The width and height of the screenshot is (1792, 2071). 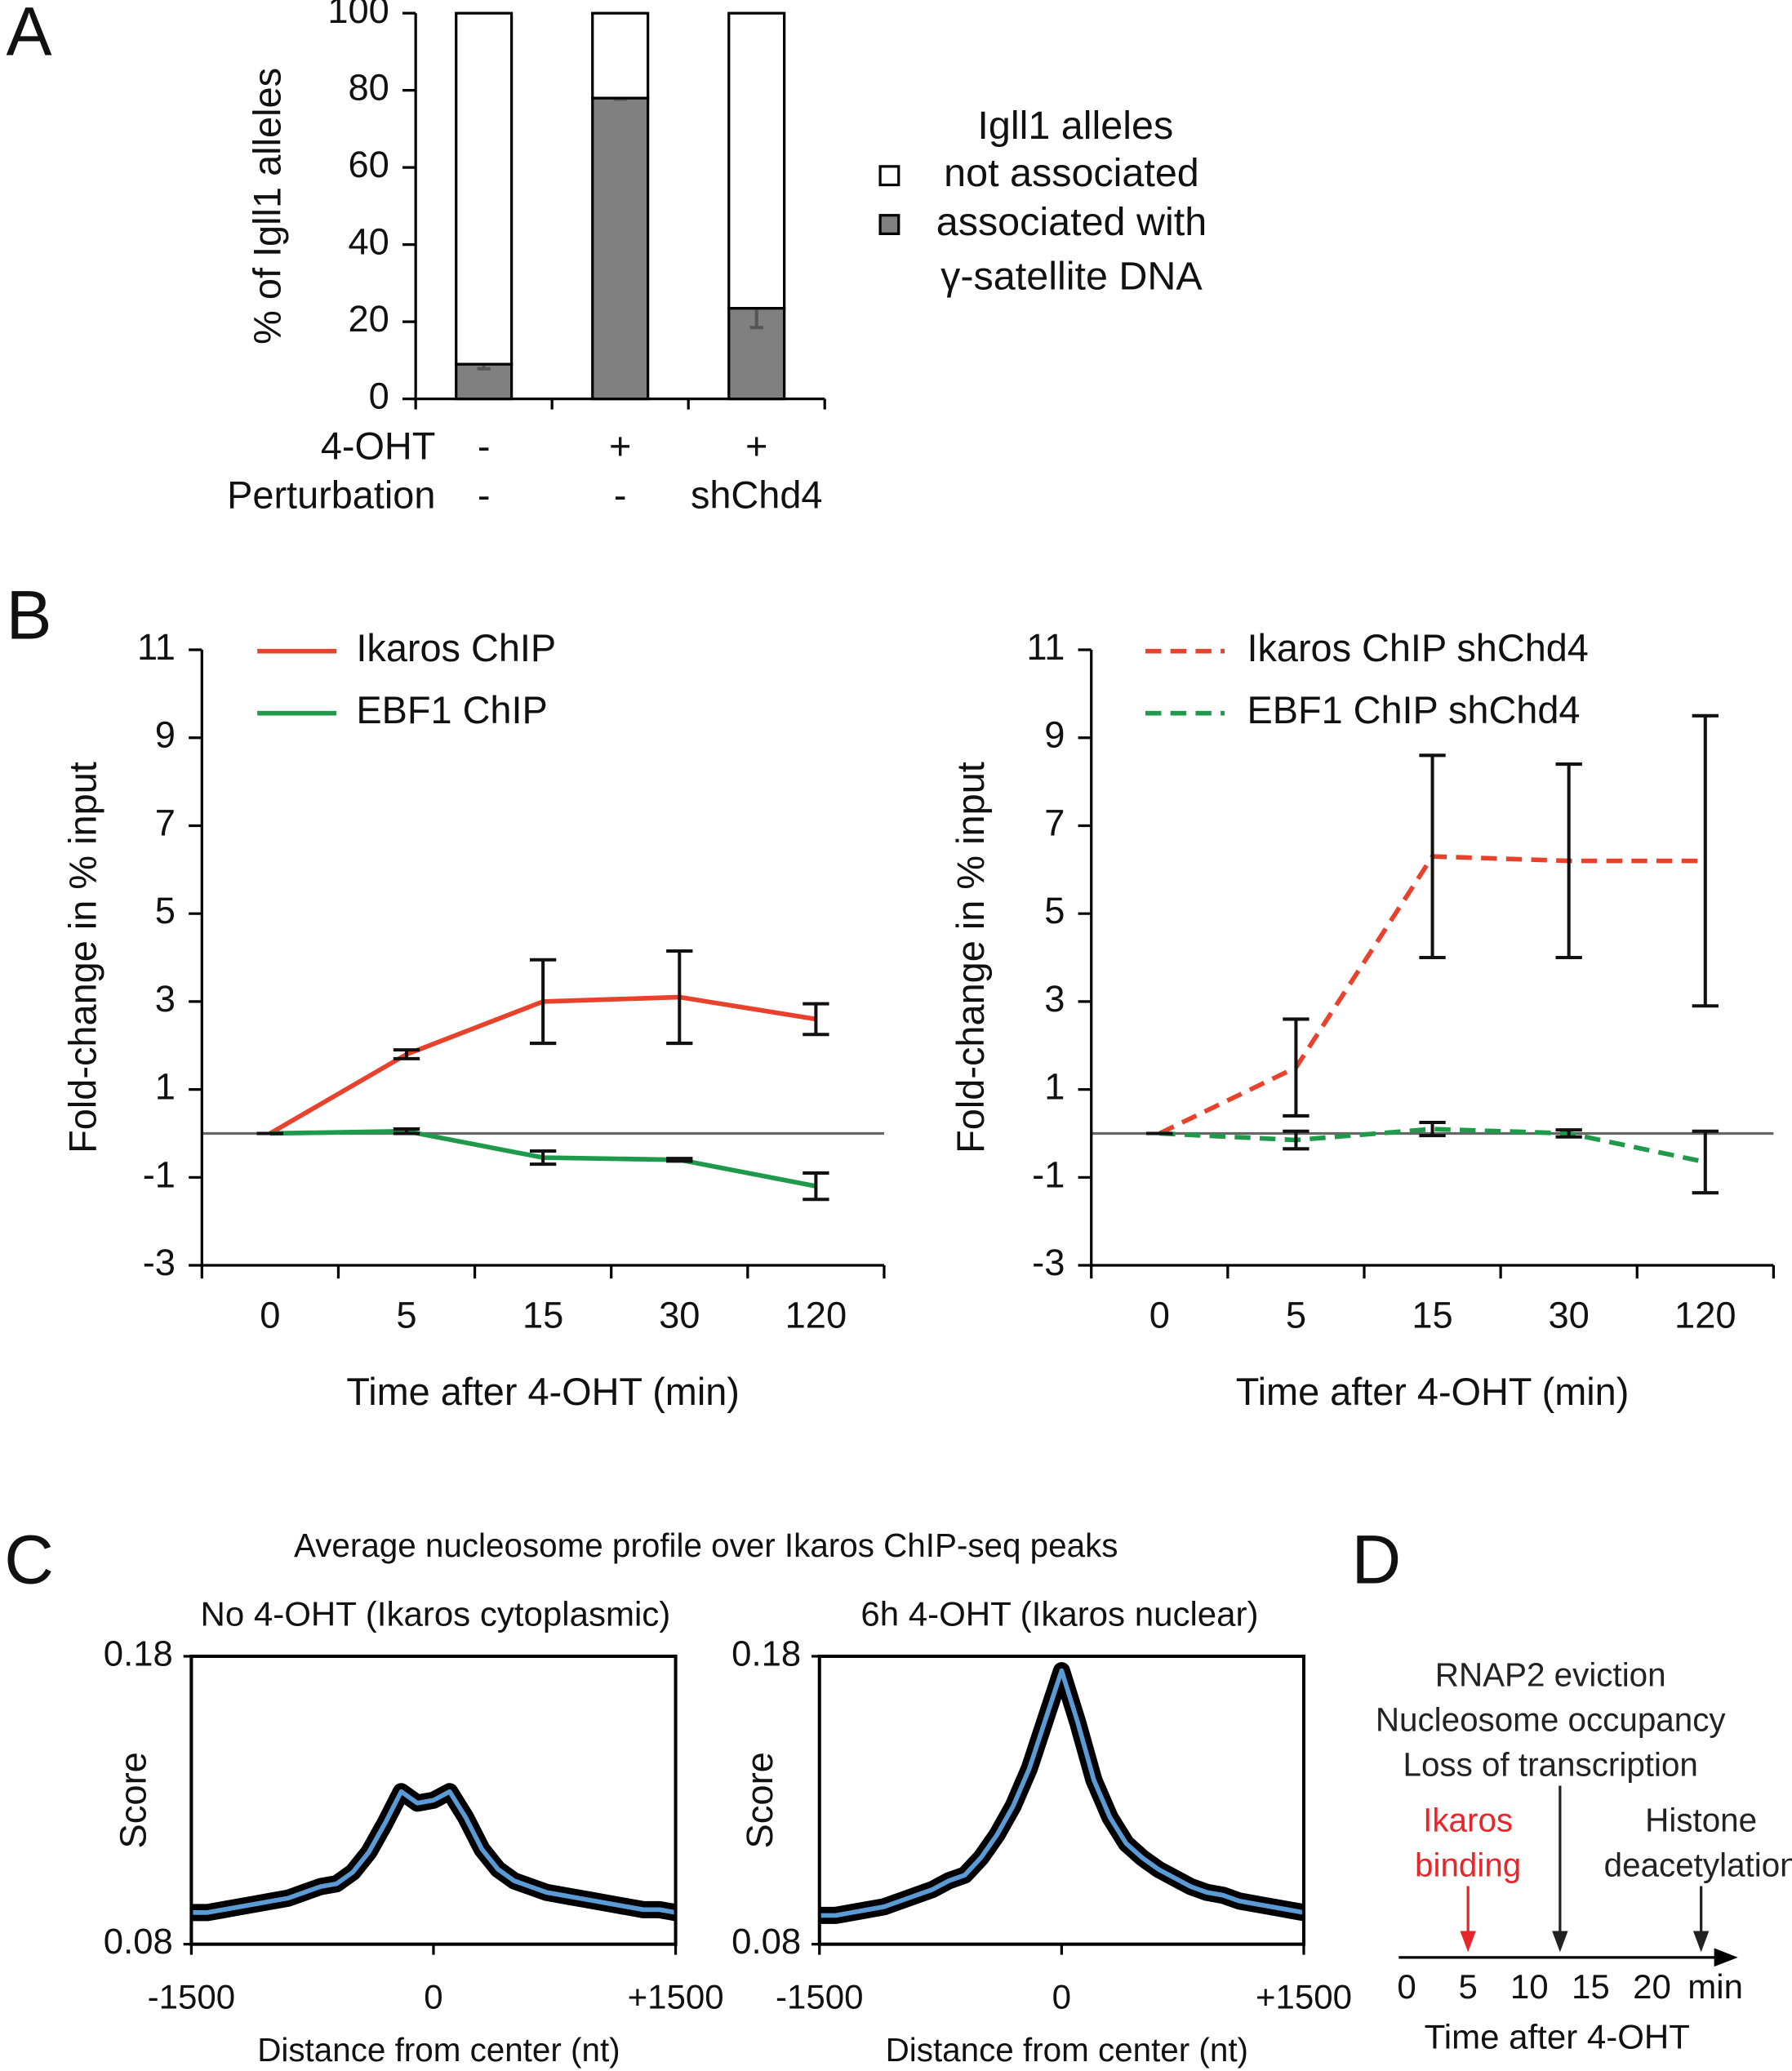 What do you see at coordinates (1432, 1146) in the screenshot?
I see `series-line` at bounding box center [1432, 1146].